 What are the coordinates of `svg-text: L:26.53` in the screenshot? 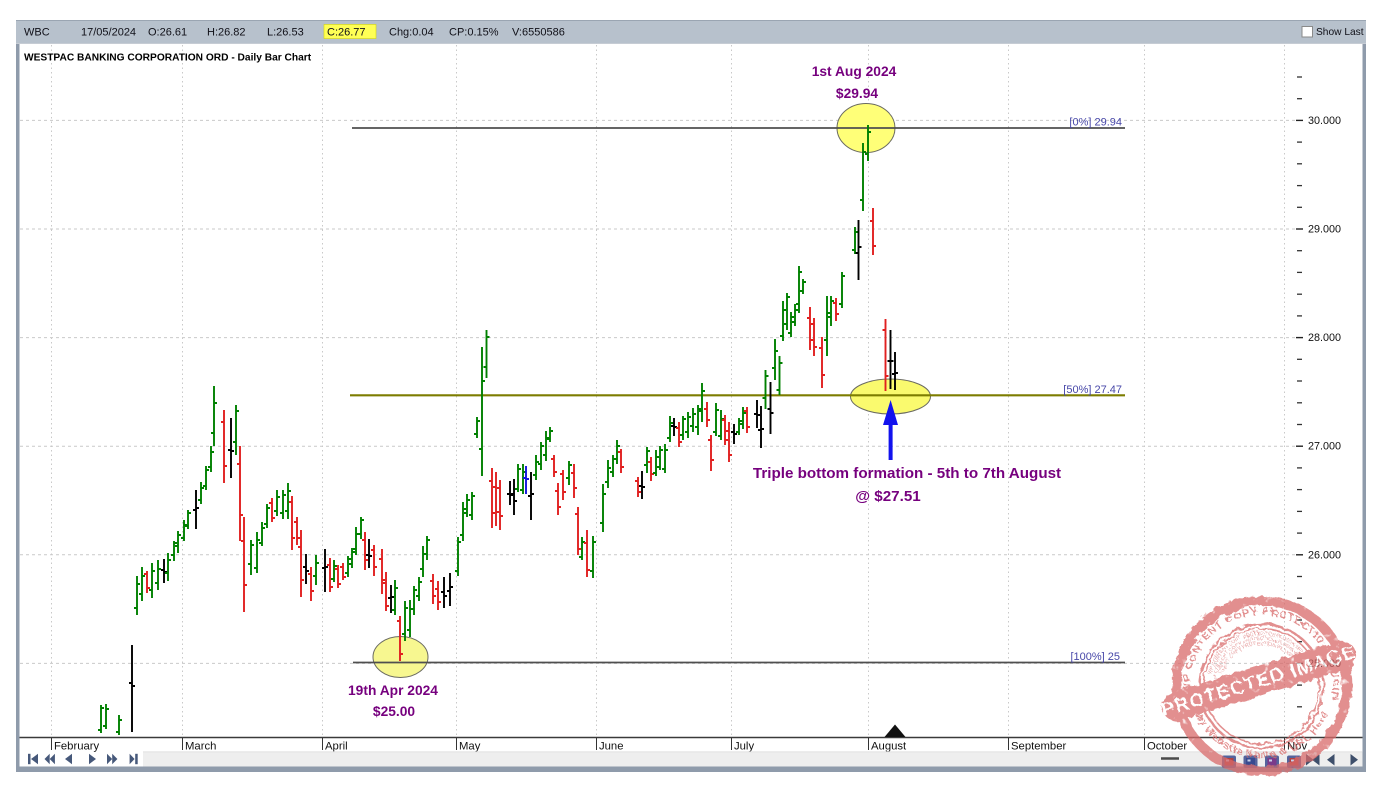 It's located at (285, 33).